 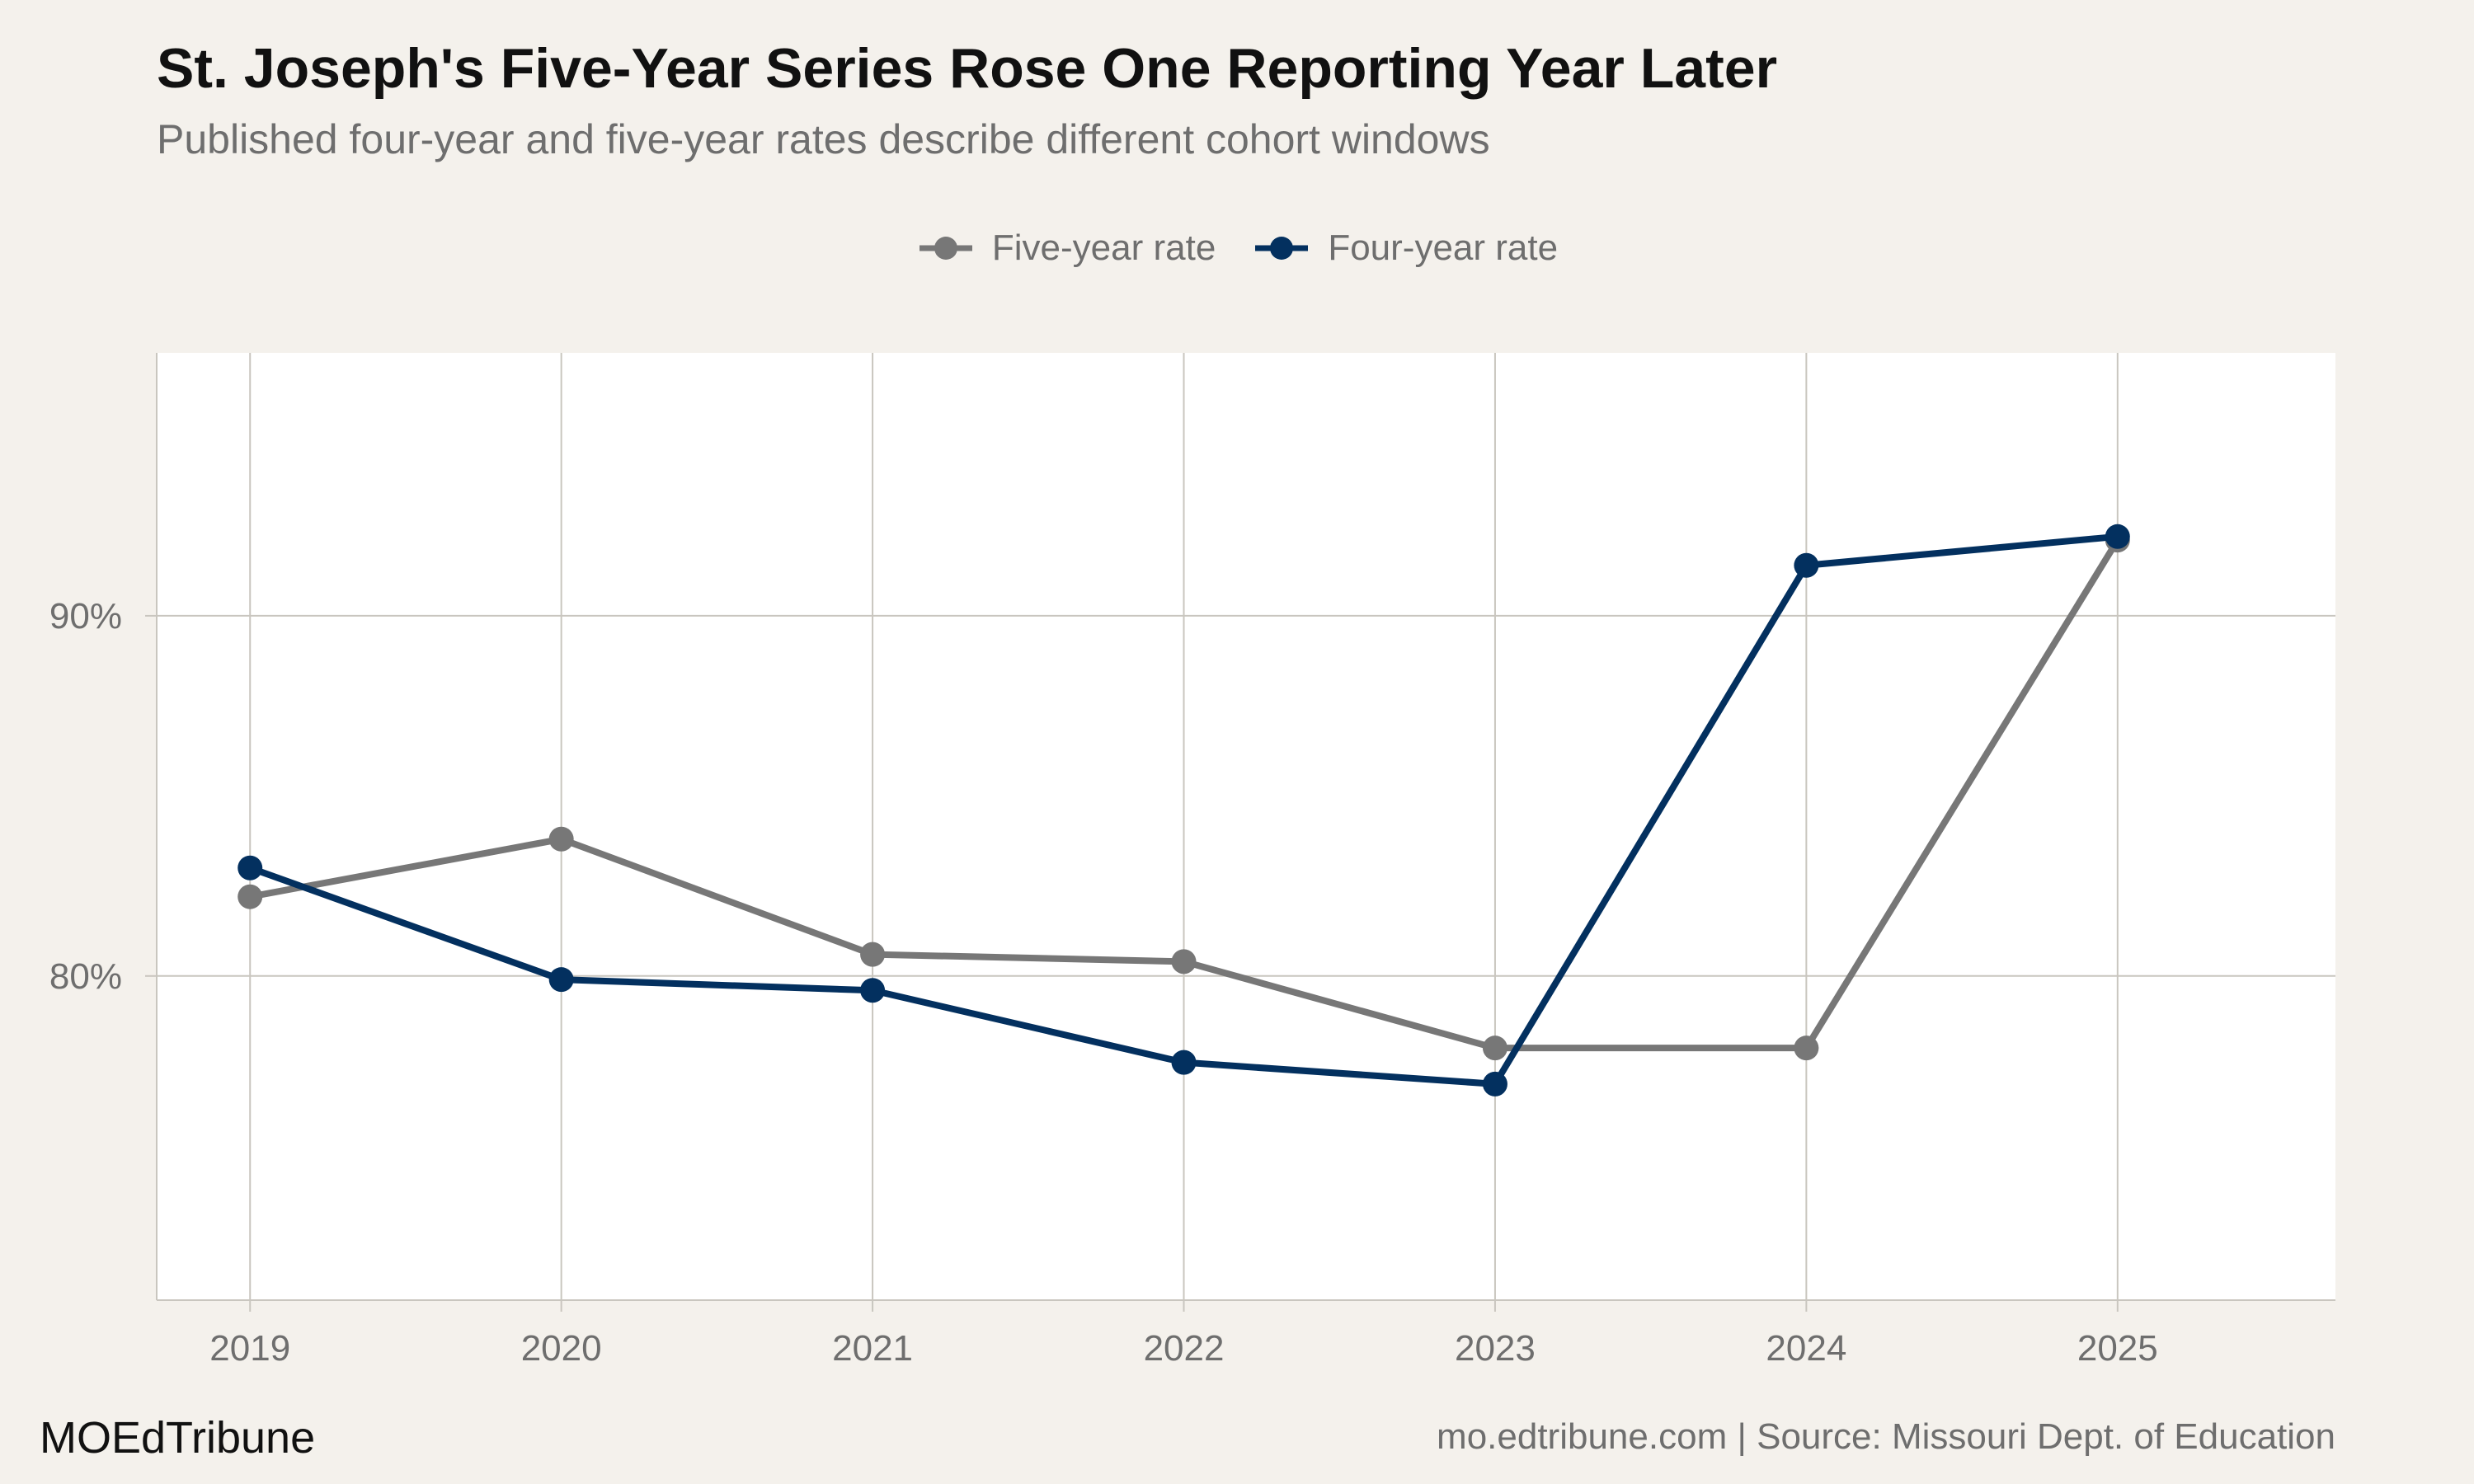 I want to click on legend-item-five-year: Five-year rate, so click(x=1066, y=249).